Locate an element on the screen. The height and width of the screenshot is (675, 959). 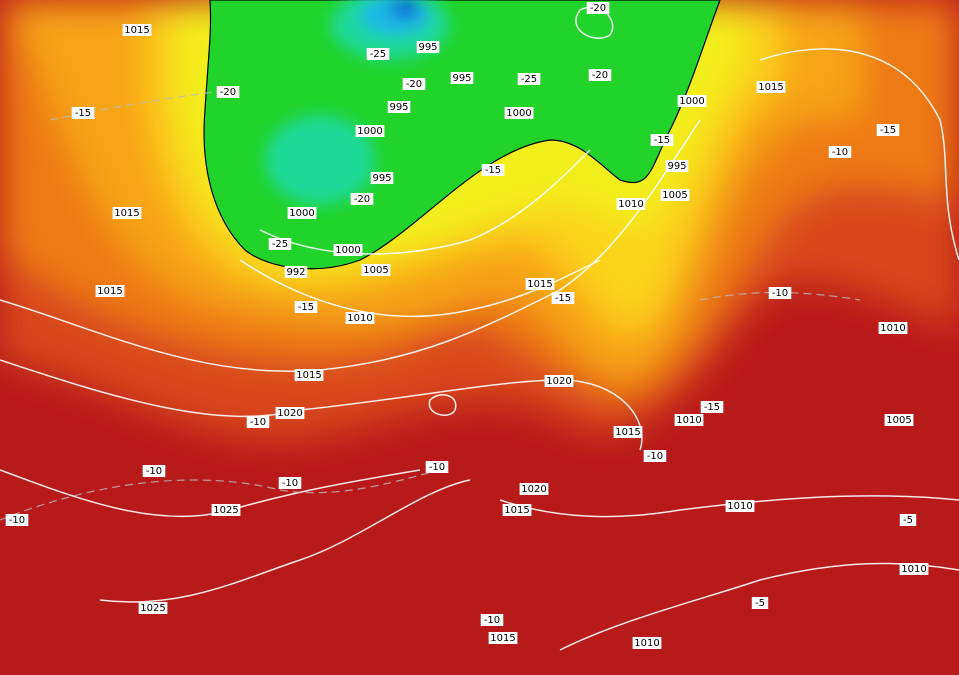
label-text: -20 is located at coordinates (228, 92).